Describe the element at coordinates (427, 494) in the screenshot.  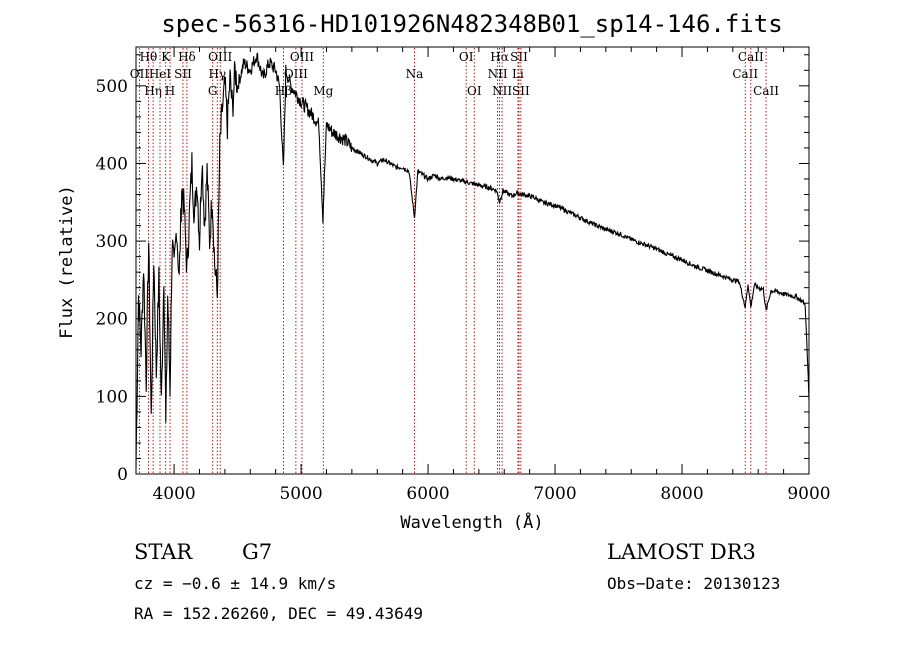
I see `x-tick-label: 6000` at that location.